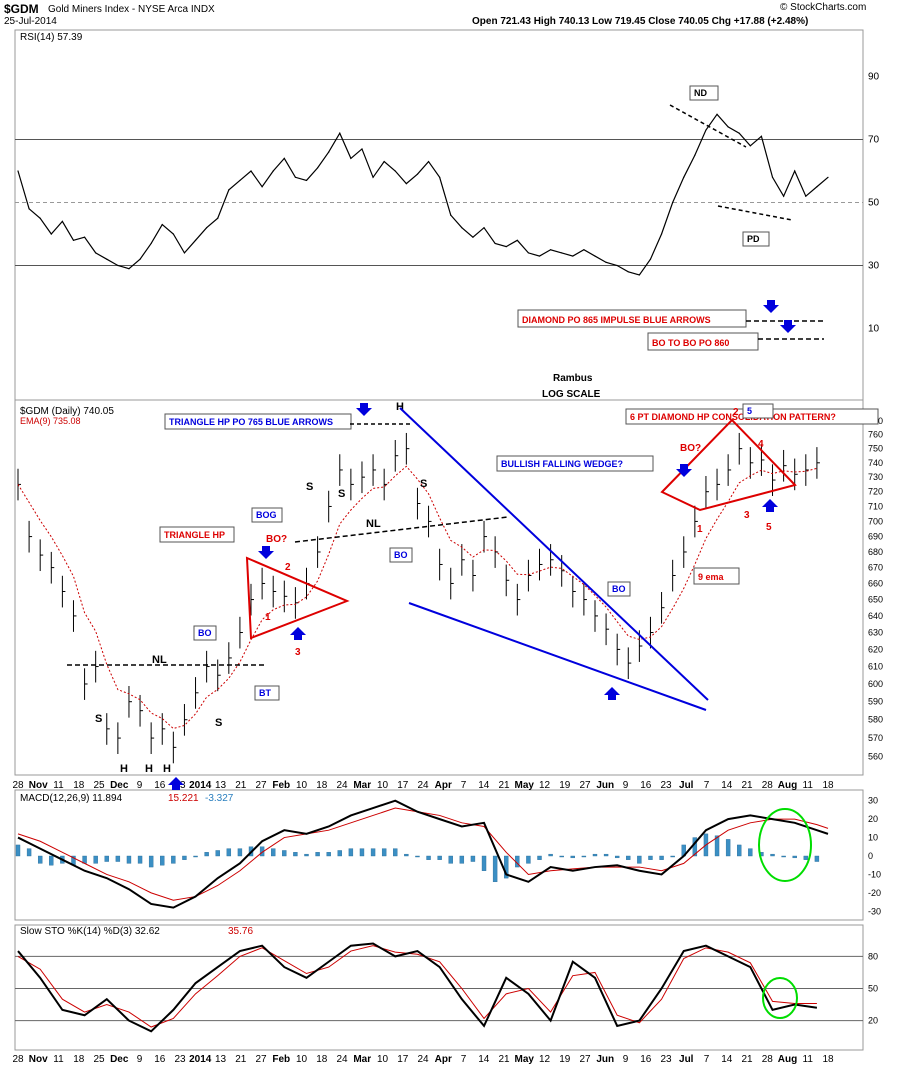 Image resolution: width=900 pixels, height=1069 pixels. Describe the element at coordinates (605, 1059) in the screenshot. I see `x-tick-label-bottom: Jun` at that location.